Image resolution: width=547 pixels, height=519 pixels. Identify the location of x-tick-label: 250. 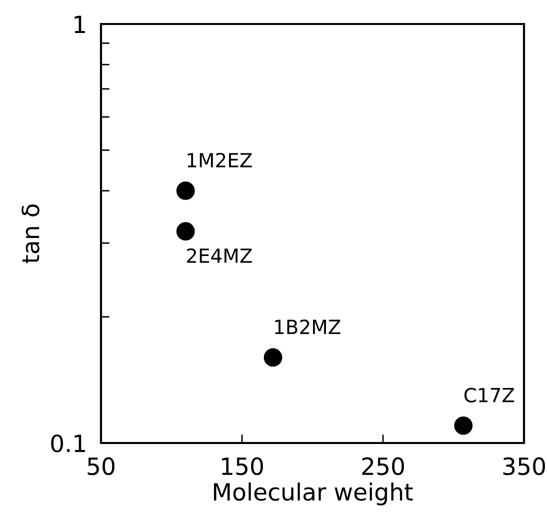
(383, 466).